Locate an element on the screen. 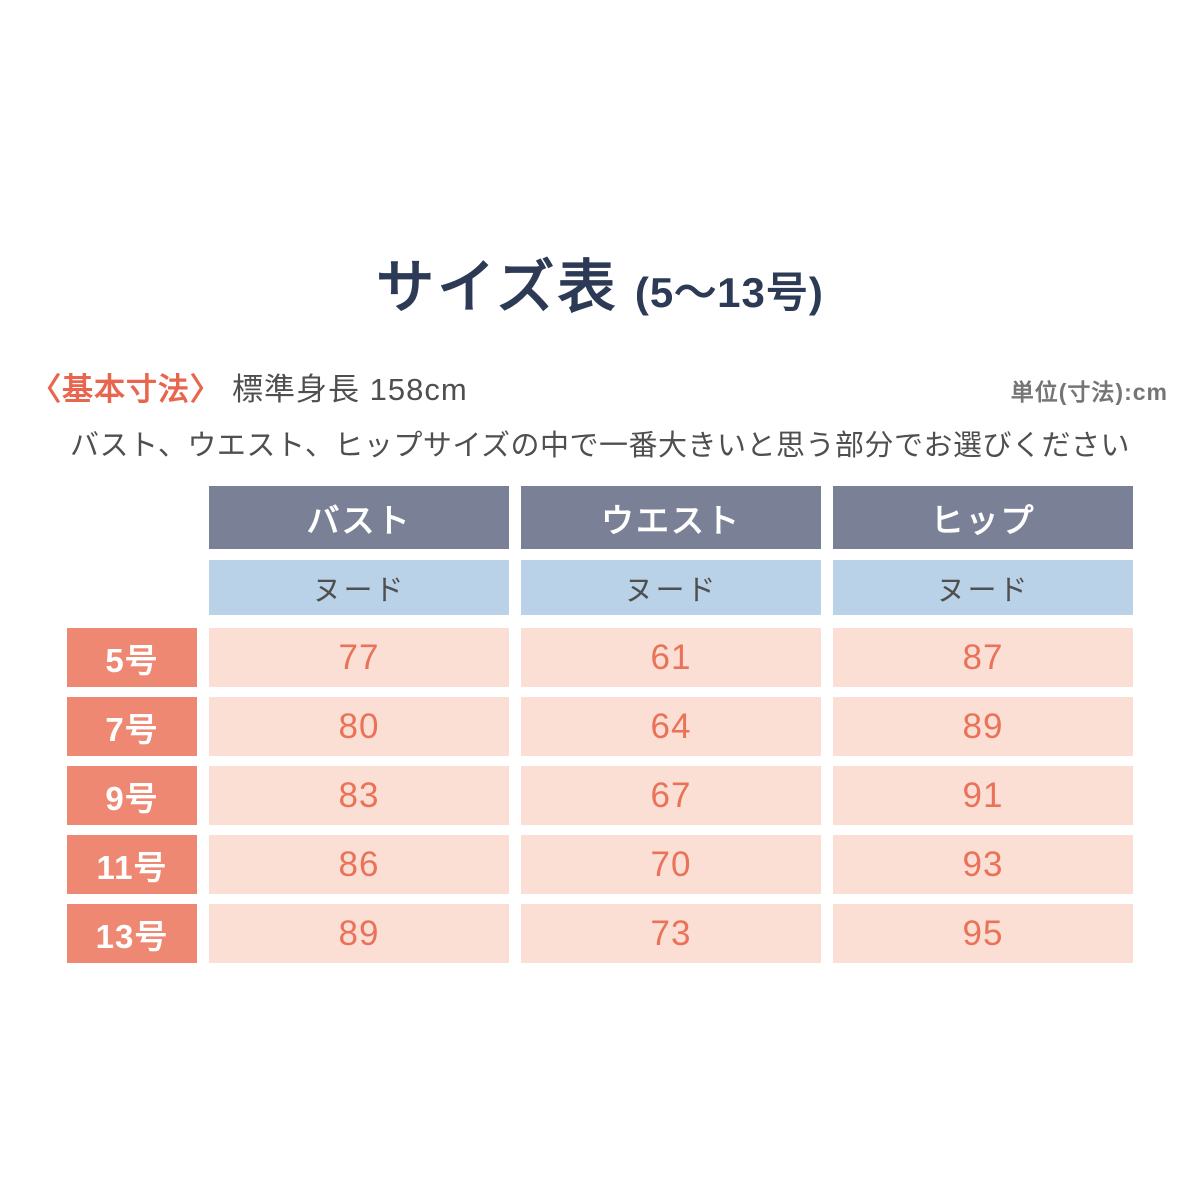 This screenshot has height=1200, width=1200. size5-bust-value: 77 is located at coordinates (359, 657).